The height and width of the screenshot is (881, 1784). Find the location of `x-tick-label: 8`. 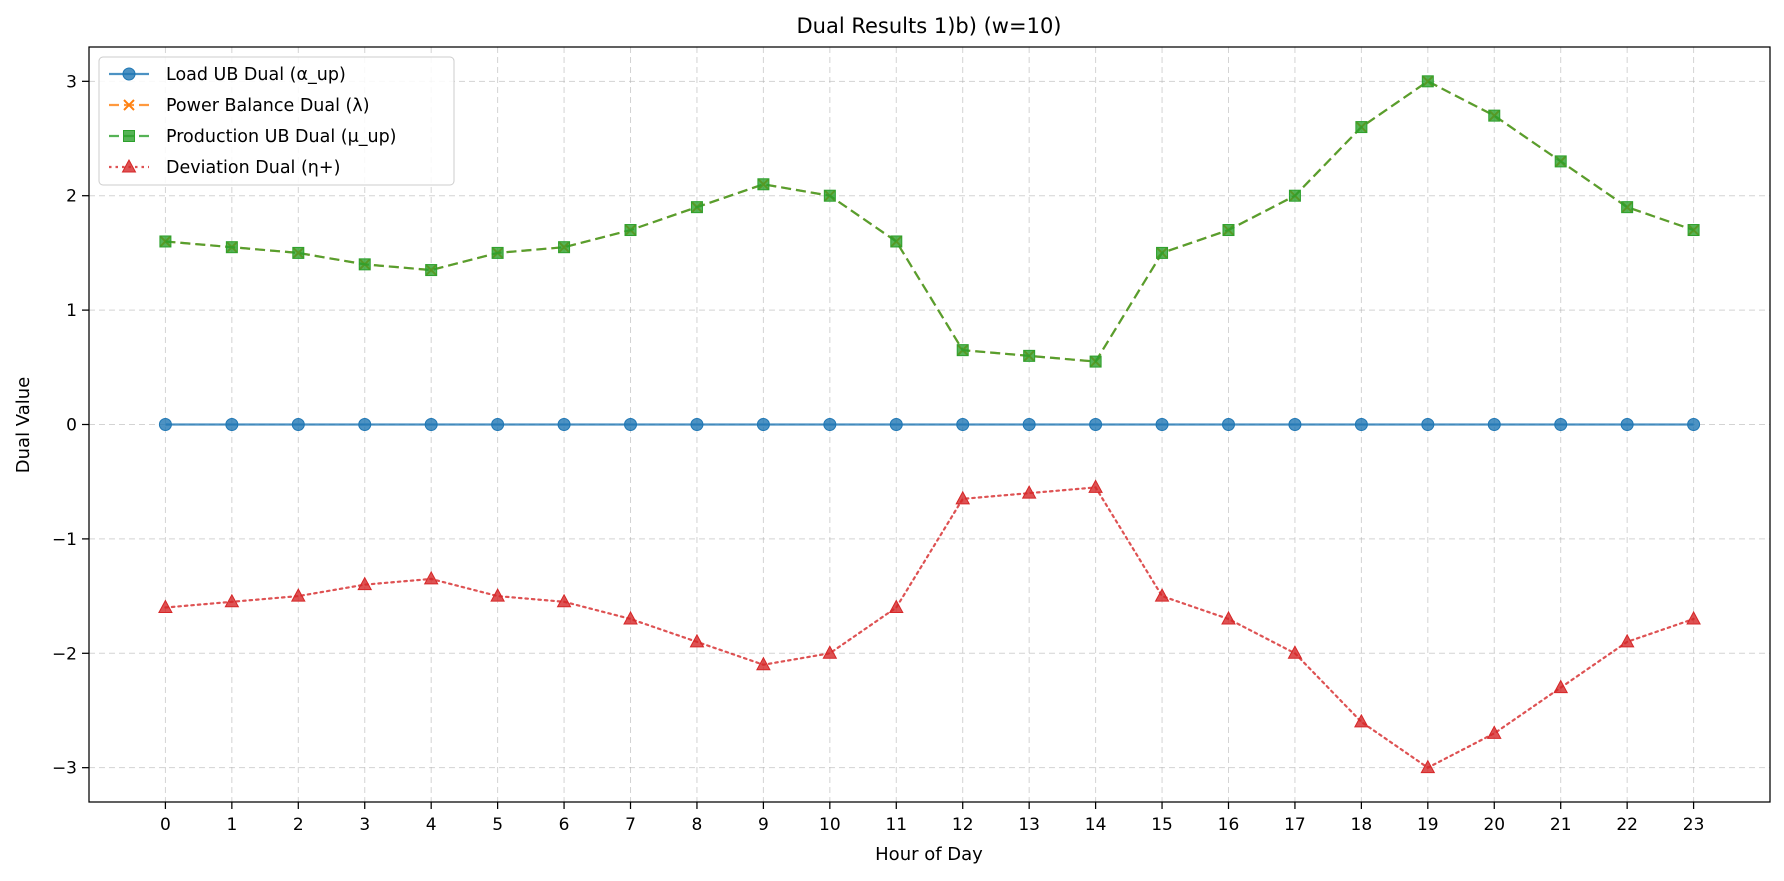

x-tick-label: 8 is located at coordinates (697, 825).